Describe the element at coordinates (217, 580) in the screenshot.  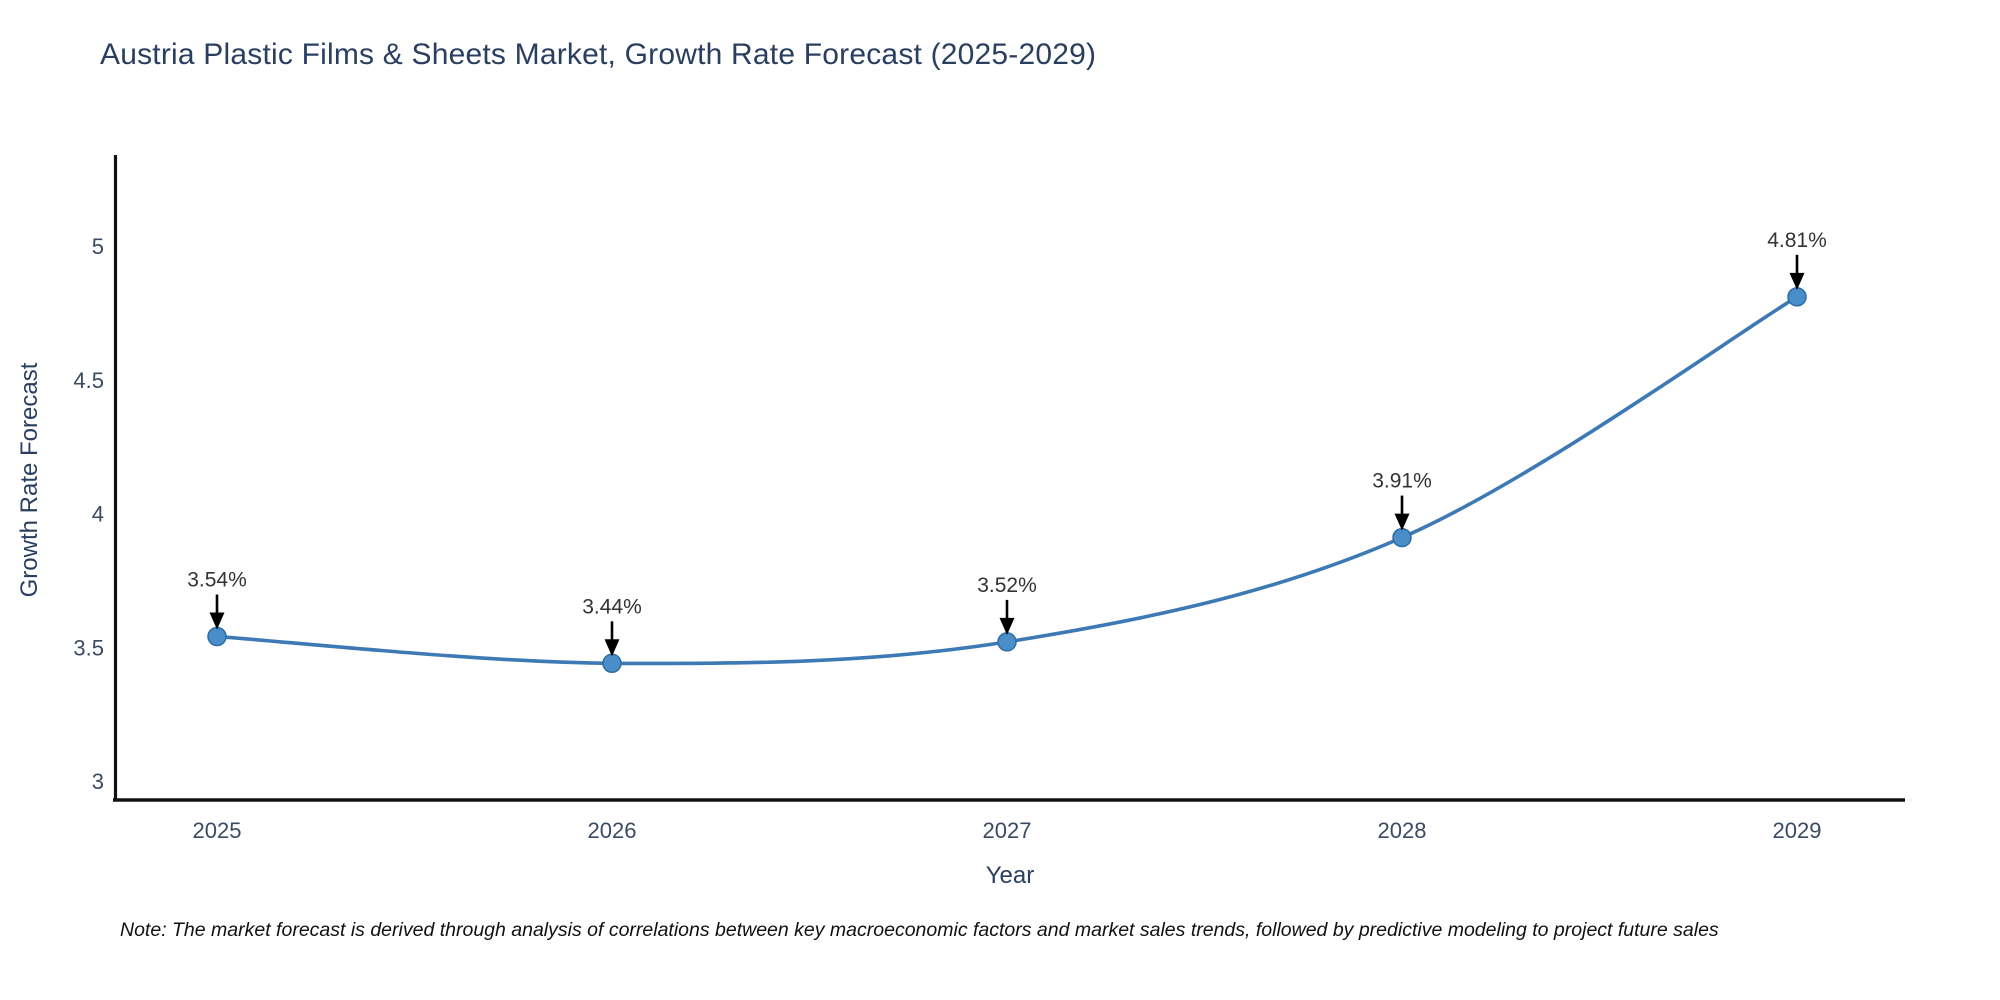
I see `annotation-label-2025: 3.54%` at that location.